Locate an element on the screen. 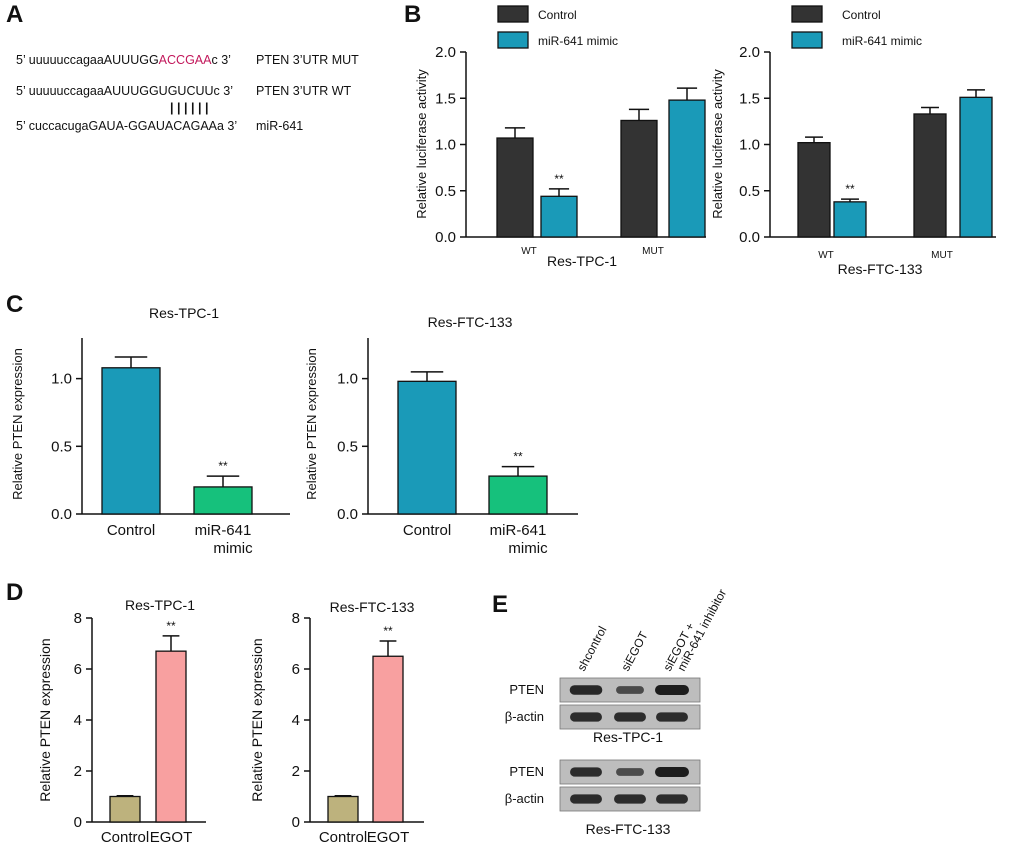 The height and width of the screenshot is (852, 1020). legend-label-mimic: miR-641 mimic is located at coordinates (578, 41).